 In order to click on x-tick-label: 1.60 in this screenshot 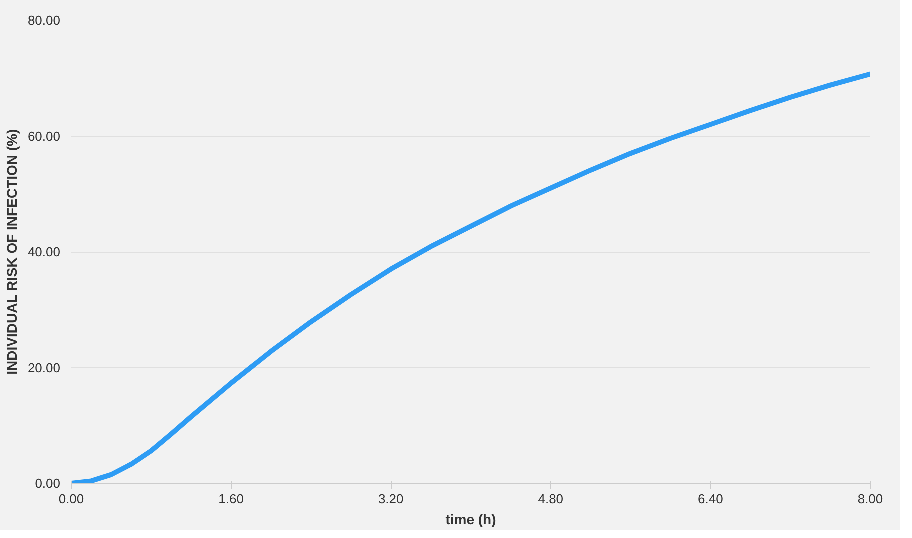, I will do `click(231, 499)`.